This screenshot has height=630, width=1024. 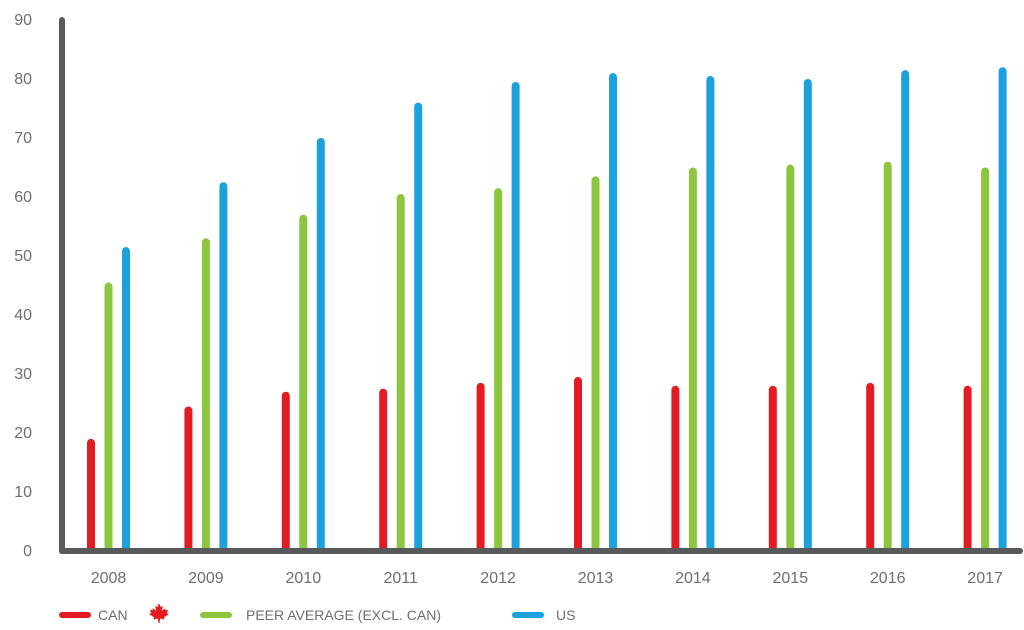 I want to click on bar-can-2015, so click(x=772, y=468).